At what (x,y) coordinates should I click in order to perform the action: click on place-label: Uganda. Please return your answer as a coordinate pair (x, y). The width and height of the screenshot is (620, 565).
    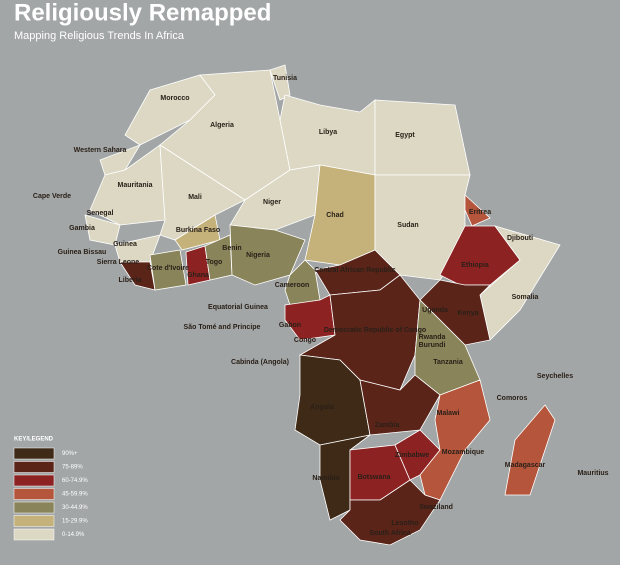
    Looking at the image, I should click on (435, 310).